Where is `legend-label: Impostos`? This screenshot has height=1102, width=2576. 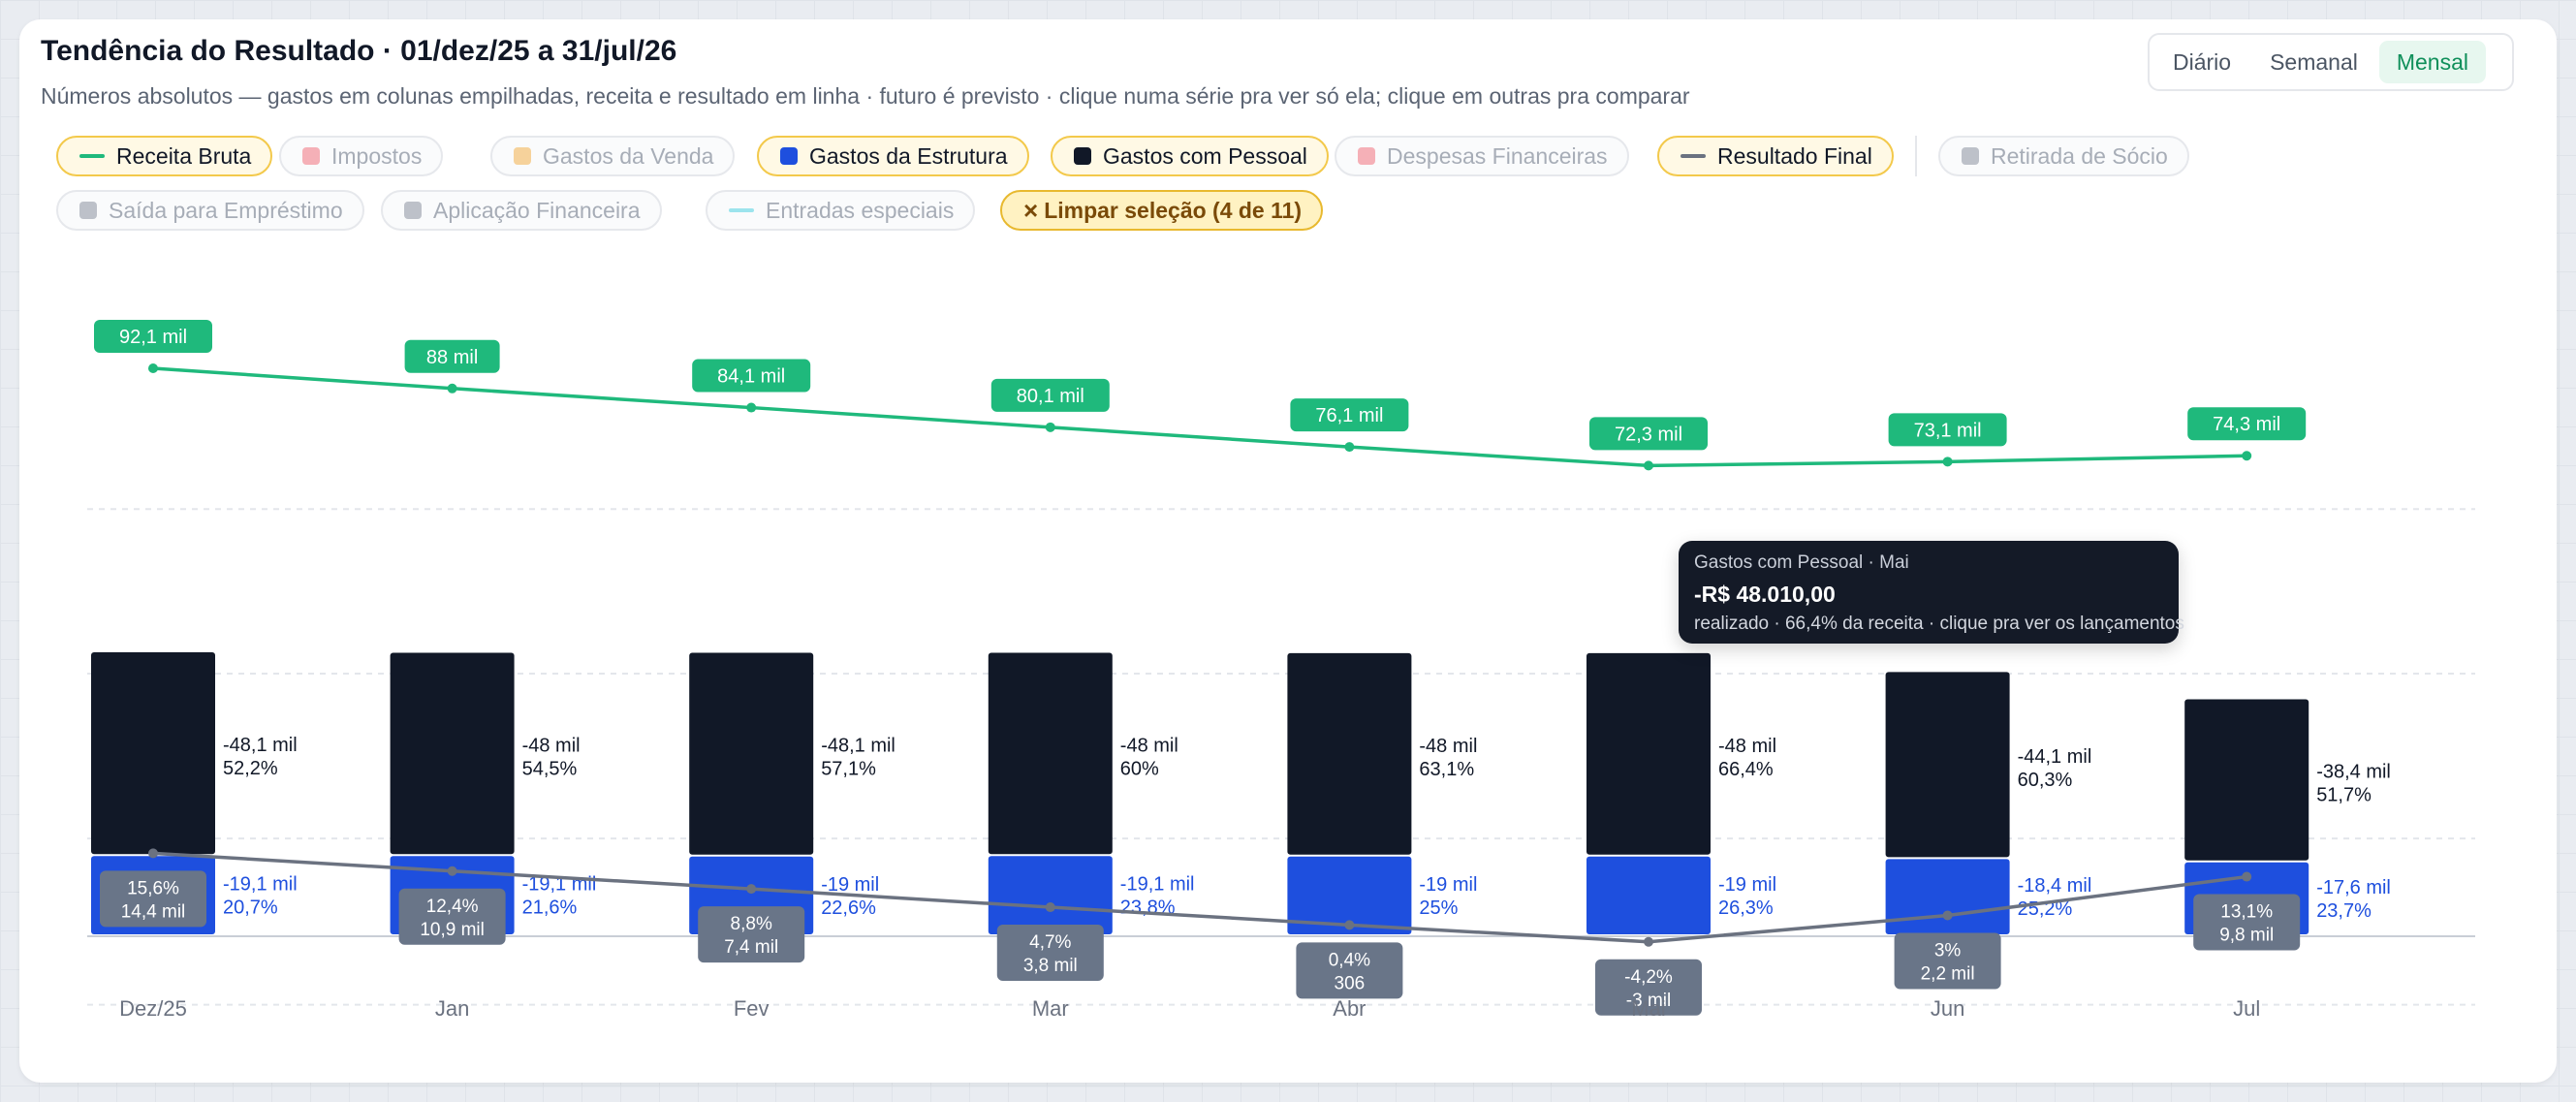
legend-label: Impostos is located at coordinates (377, 155).